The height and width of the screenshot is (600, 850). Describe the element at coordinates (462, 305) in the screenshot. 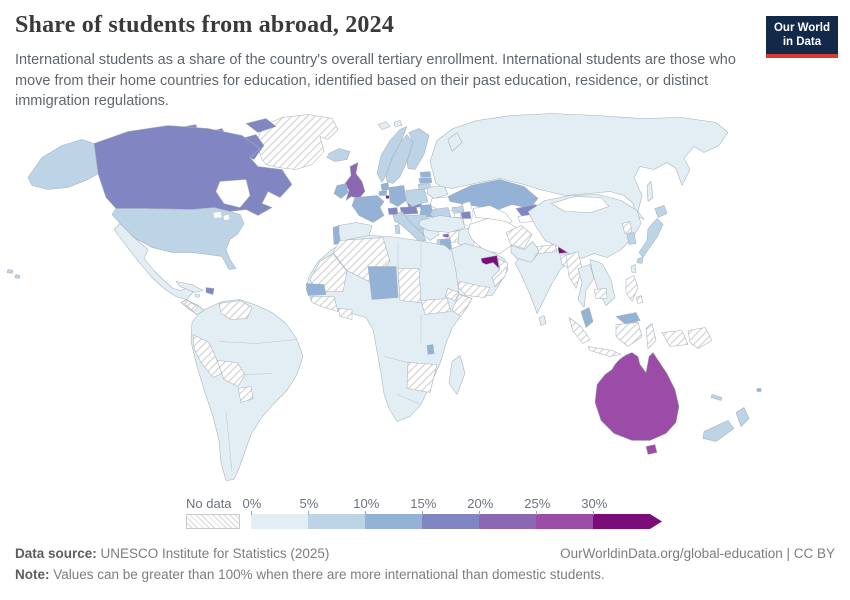

I see `region-somalia` at that location.